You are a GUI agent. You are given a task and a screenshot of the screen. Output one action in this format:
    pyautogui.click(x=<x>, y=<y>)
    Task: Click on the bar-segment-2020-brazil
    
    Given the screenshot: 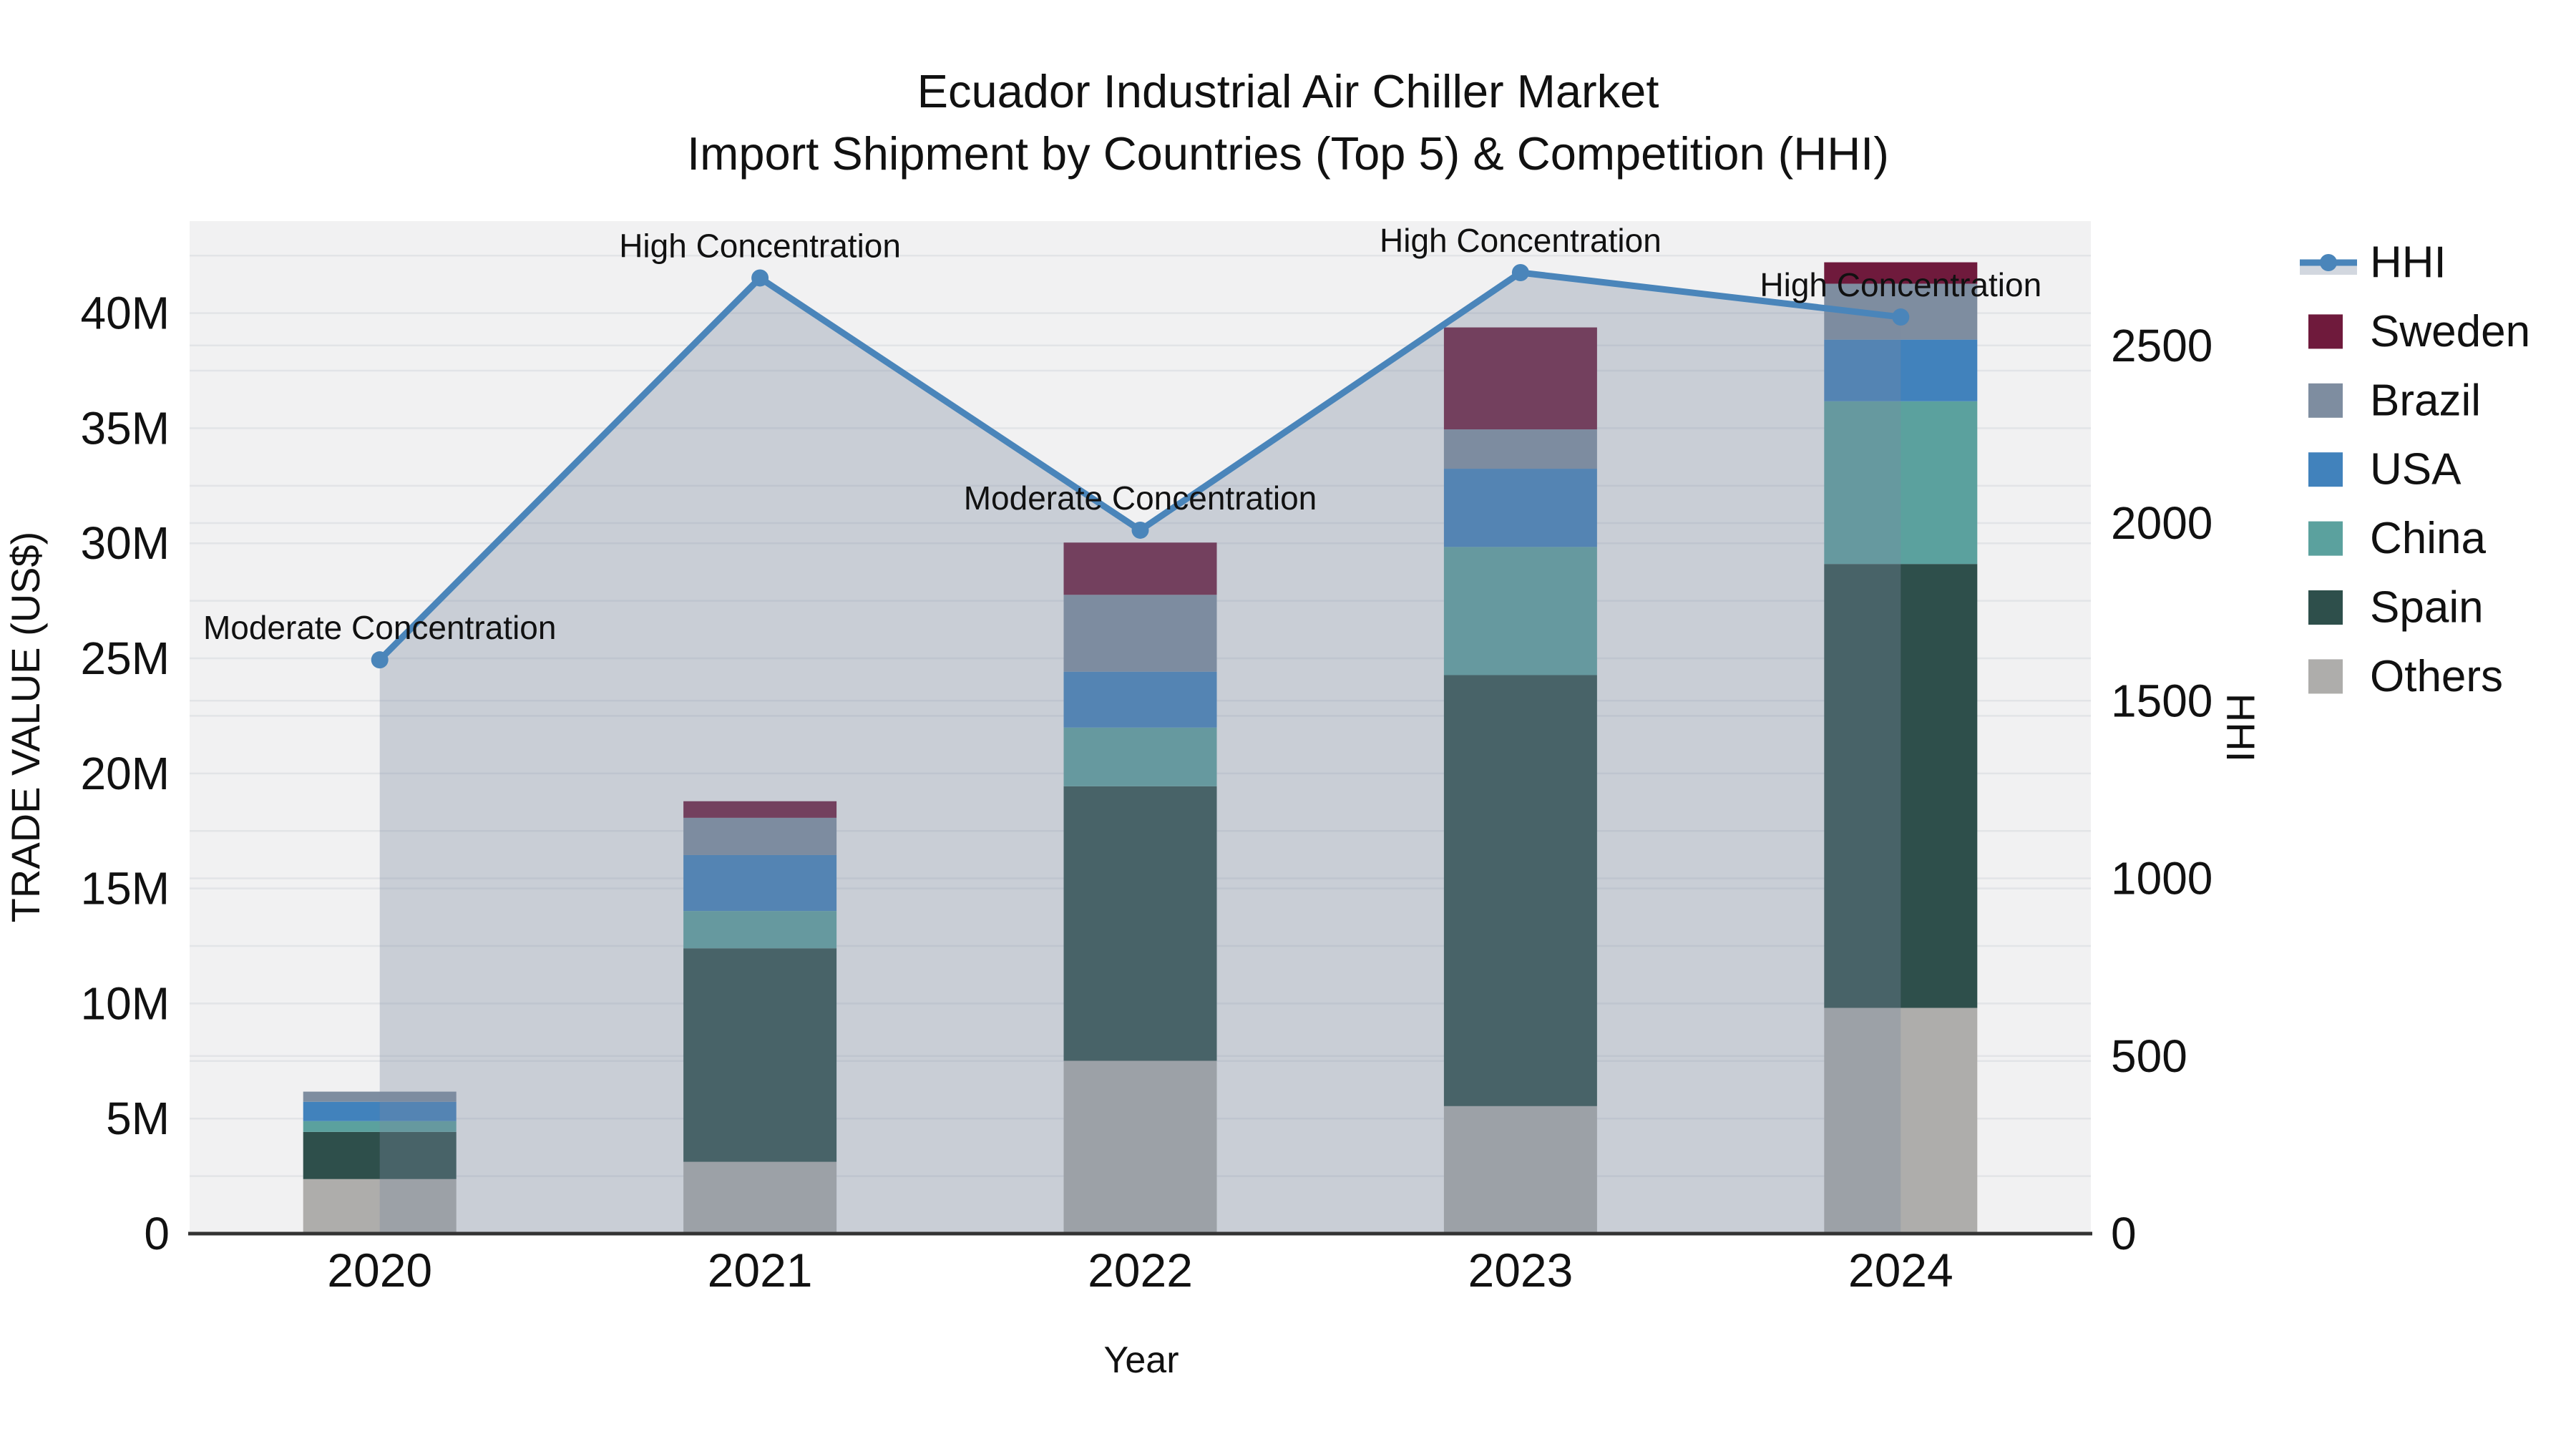 What is the action you would take?
    pyautogui.click(x=380, y=1096)
    